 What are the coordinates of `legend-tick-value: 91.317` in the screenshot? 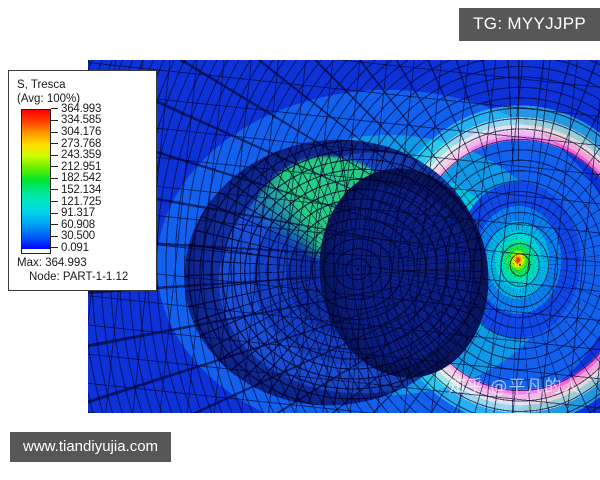 It's located at (78, 213).